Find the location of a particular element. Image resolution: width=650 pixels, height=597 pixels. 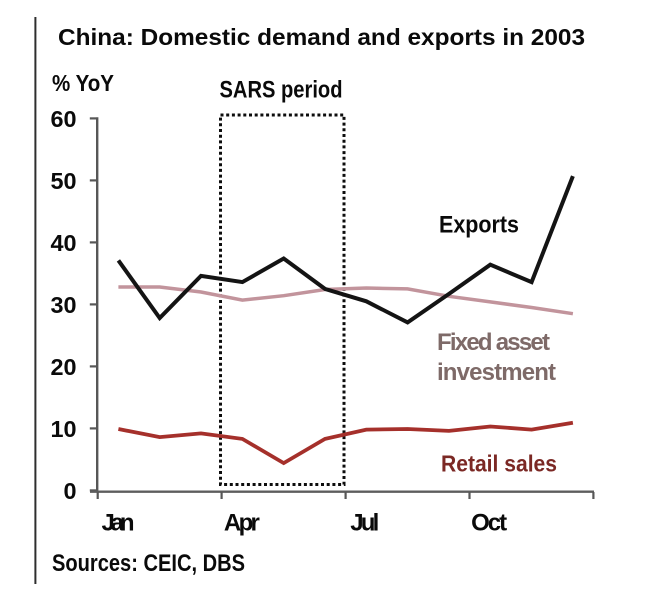

svg-text: 40 is located at coordinates (63, 243).